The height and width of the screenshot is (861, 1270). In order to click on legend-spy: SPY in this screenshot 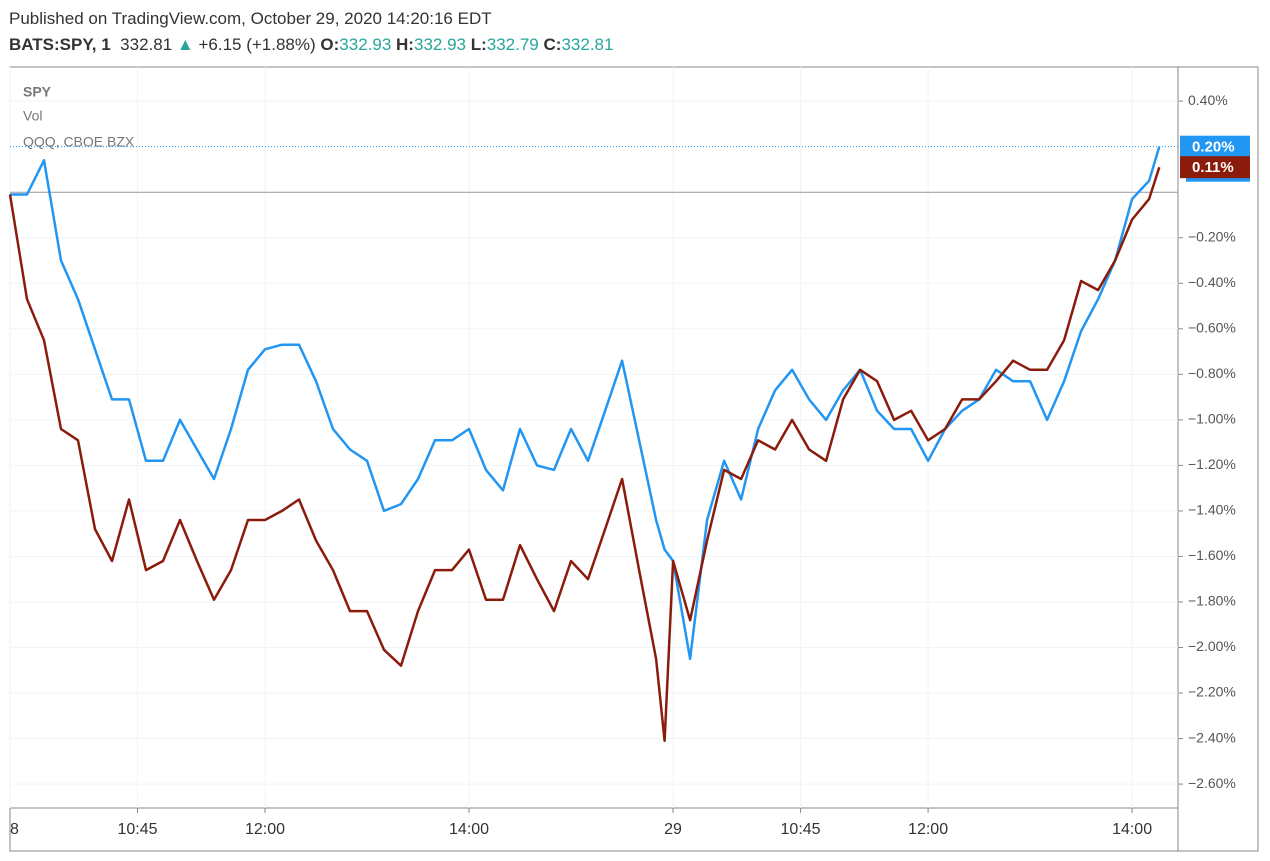, I will do `click(37, 92)`.